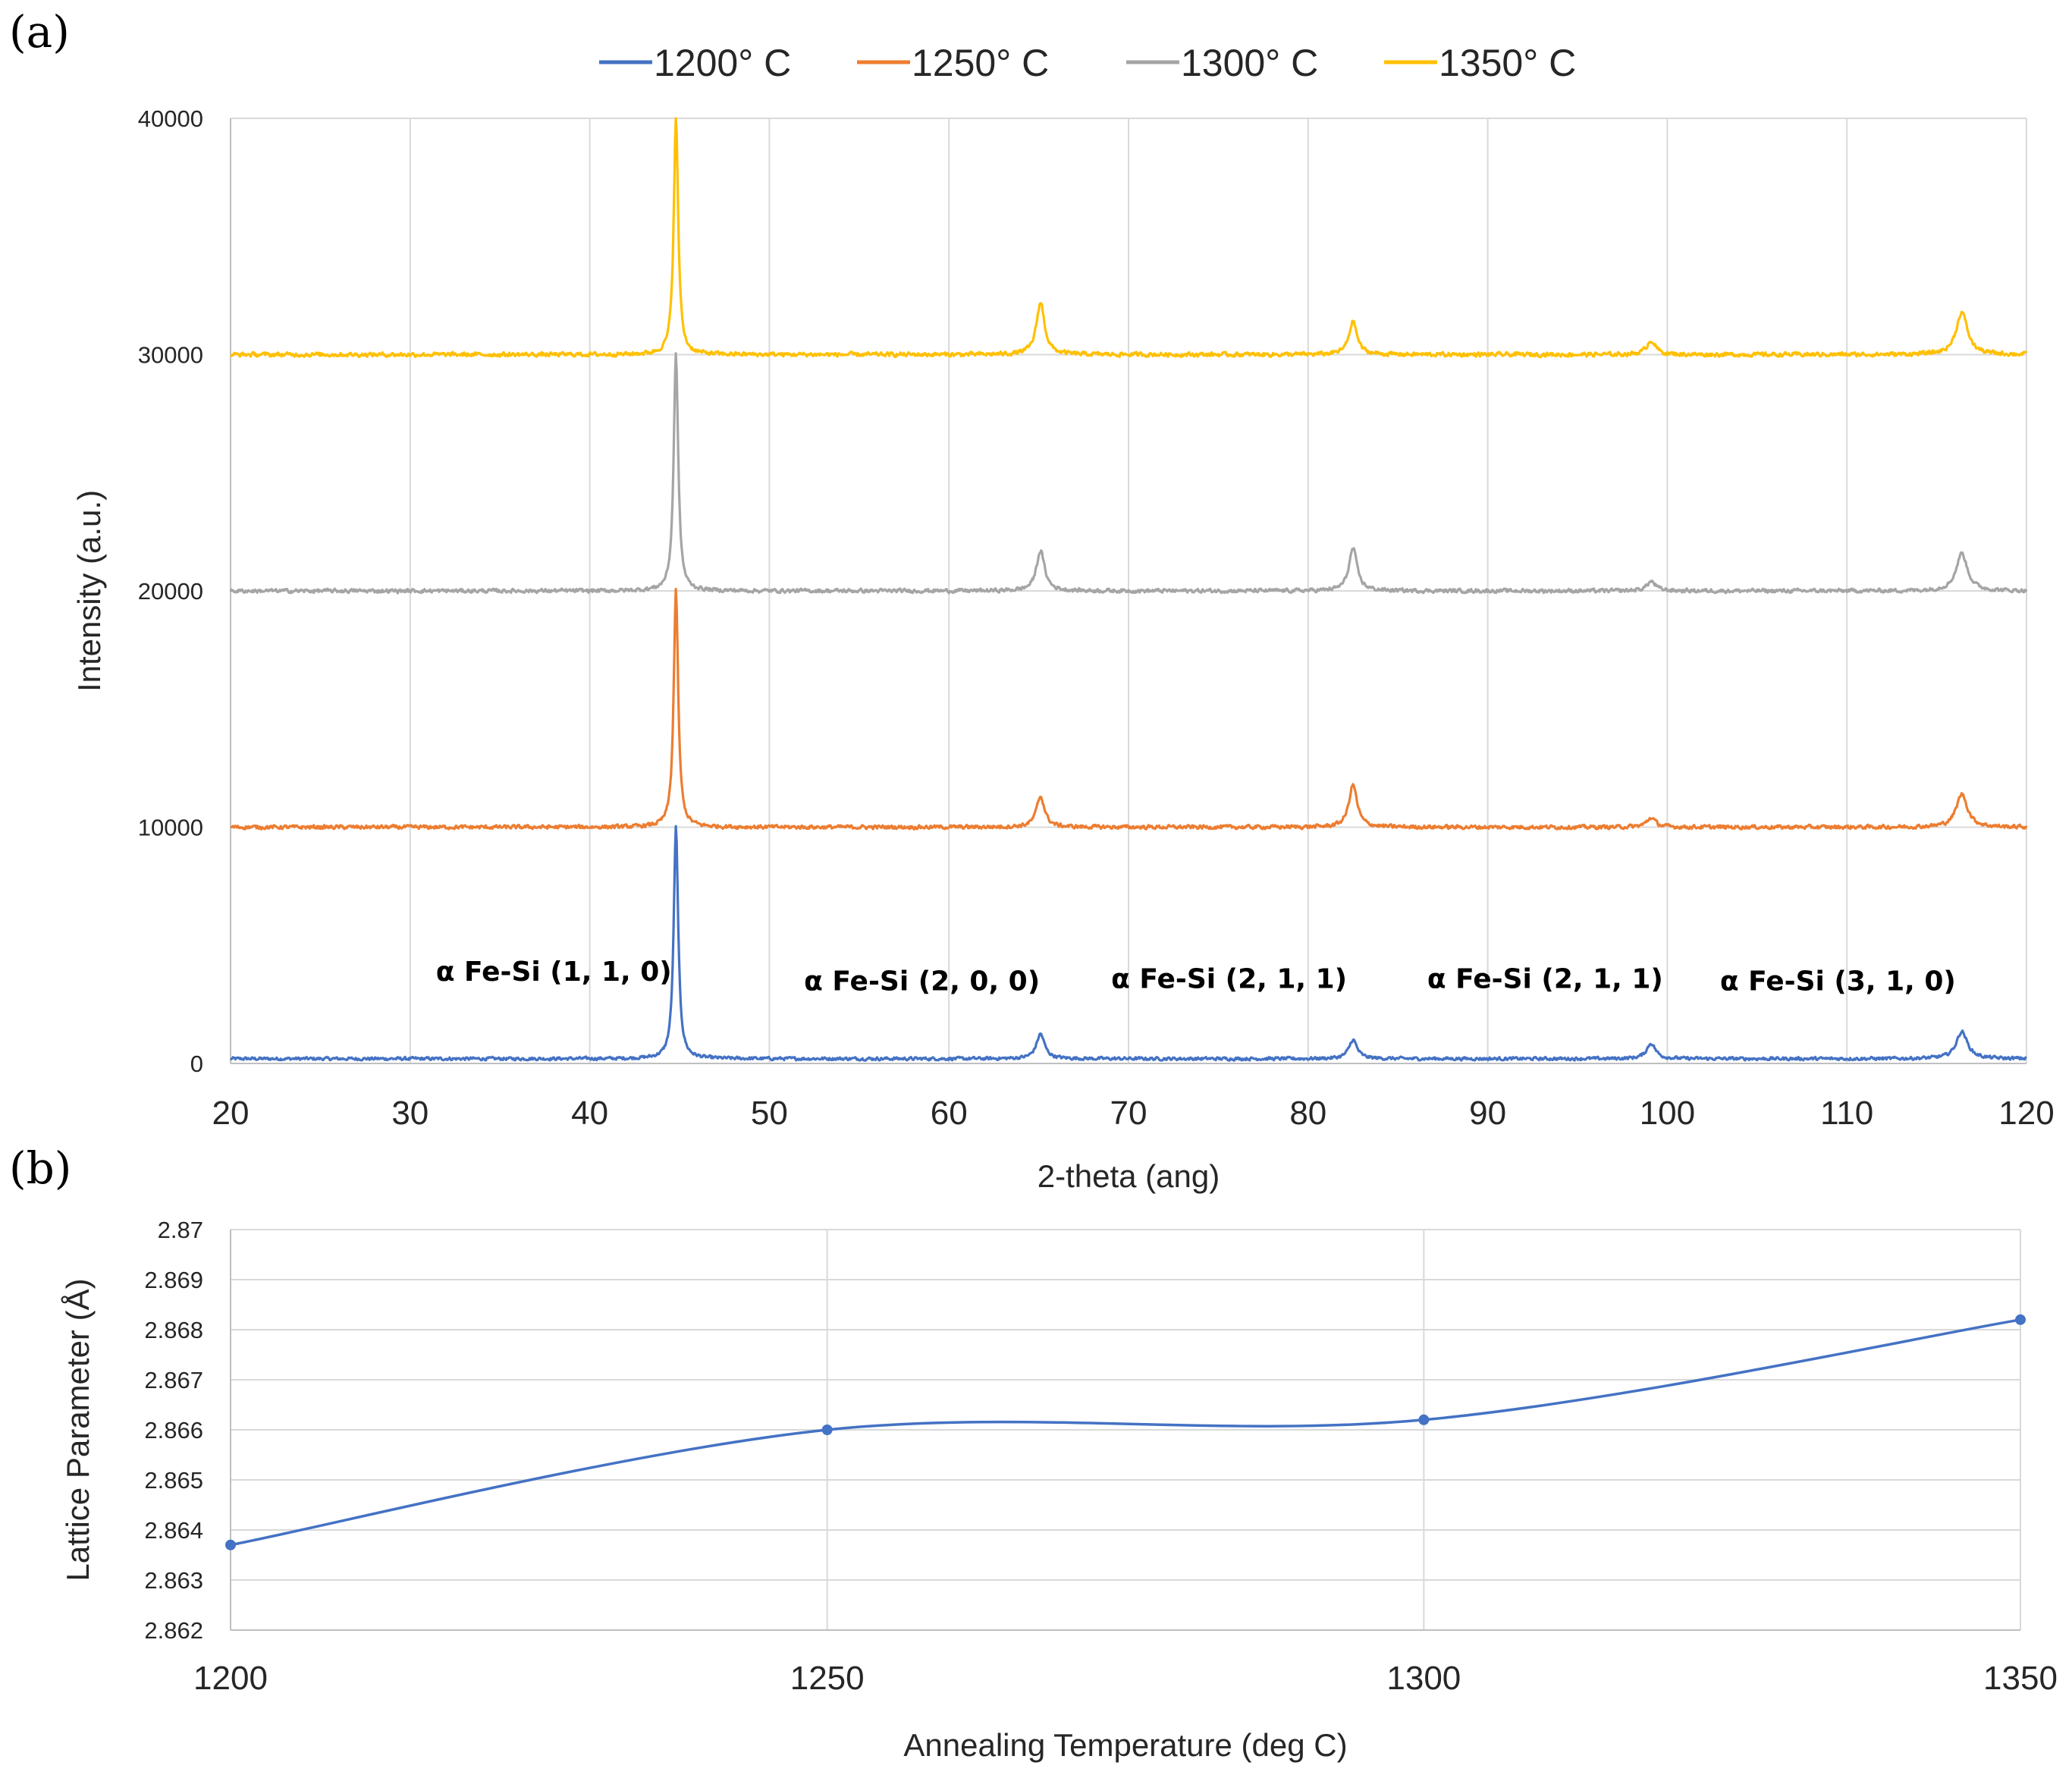 This screenshot has height=1778, width=2072. I want to click on lattice-y-tick: 2.87, so click(180, 1230).